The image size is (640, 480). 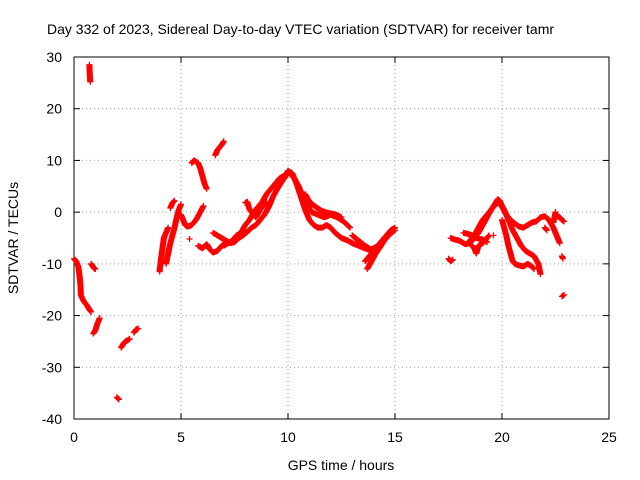 What do you see at coordinates (58, 212) in the screenshot?
I see `y-tick-label: 0` at bounding box center [58, 212].